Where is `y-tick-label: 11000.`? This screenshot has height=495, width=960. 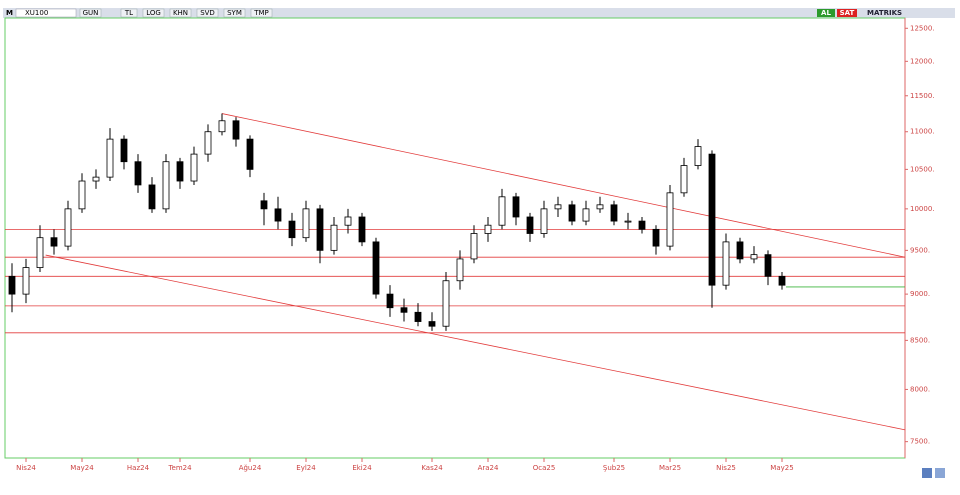
y-tick-label: 11000. is located at coordinates (922, 132).